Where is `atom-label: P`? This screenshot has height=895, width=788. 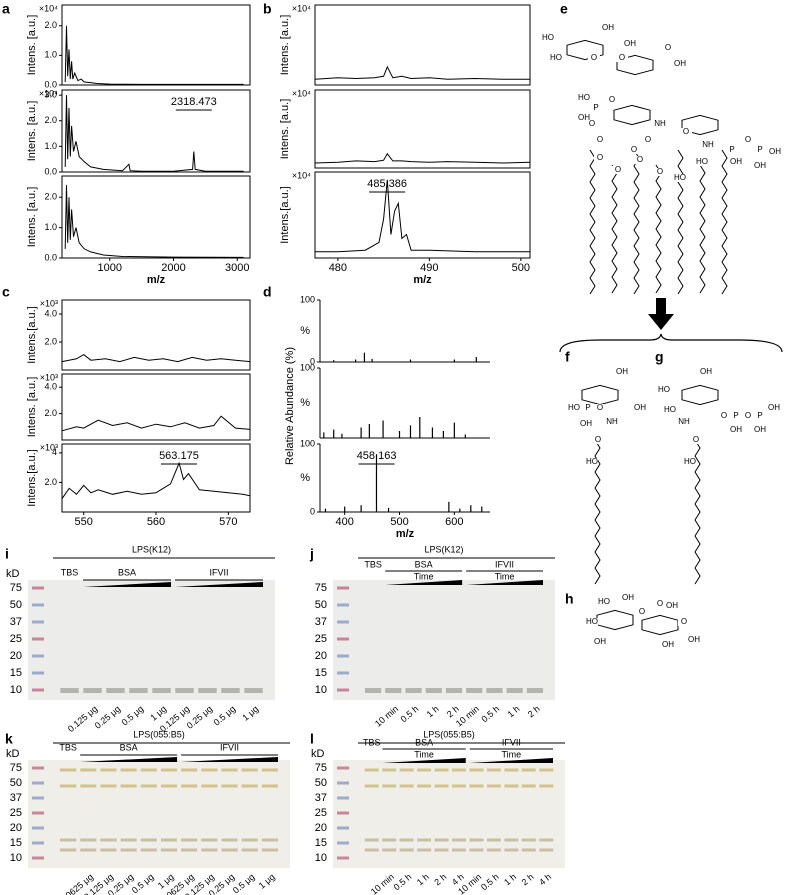
atom-label: P is located at coordinates (731, 149).